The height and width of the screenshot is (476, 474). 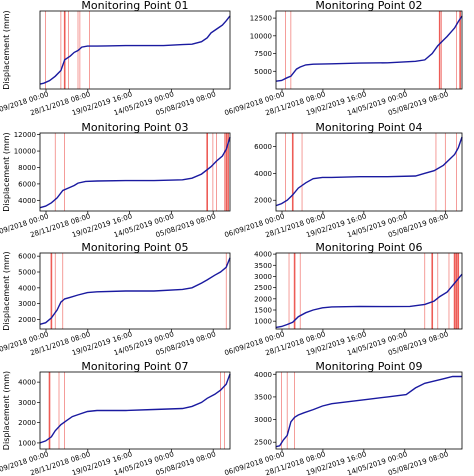 I want to click on y-tick-label: 1500, so click(x=263, y=311).